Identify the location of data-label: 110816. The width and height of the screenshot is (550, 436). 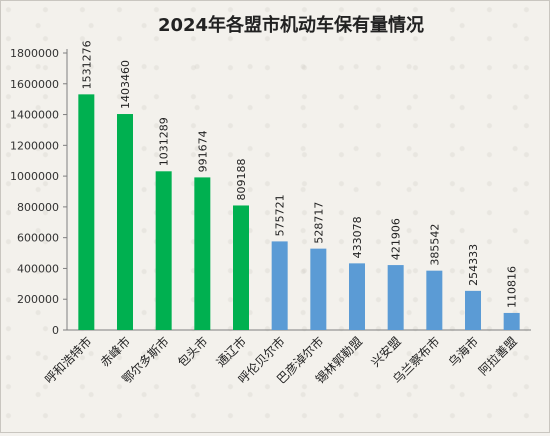
(512, 287).